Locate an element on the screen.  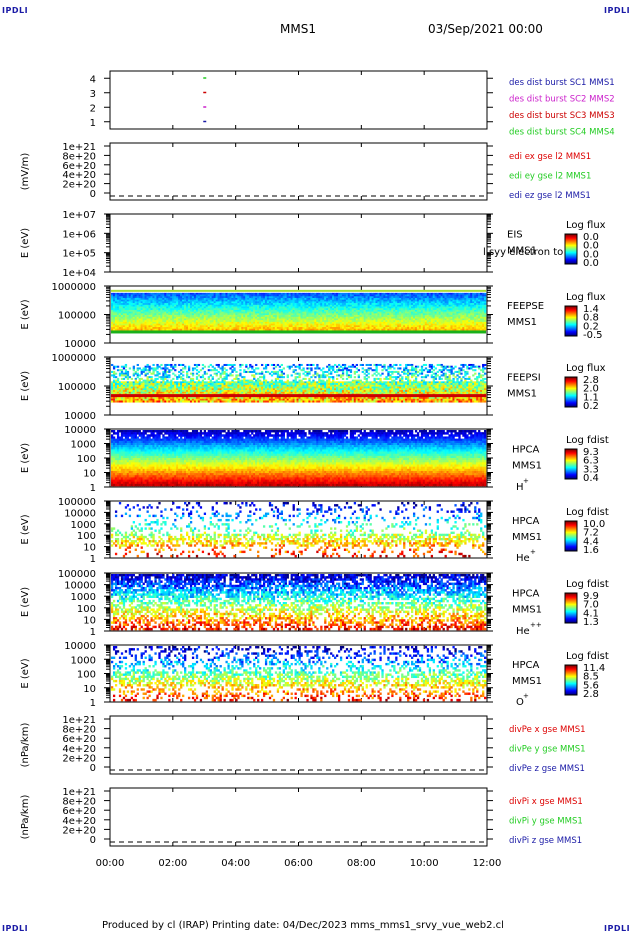
legend-entry: des dist burst SC1 MMS1 is located at coordinates (562, 83).